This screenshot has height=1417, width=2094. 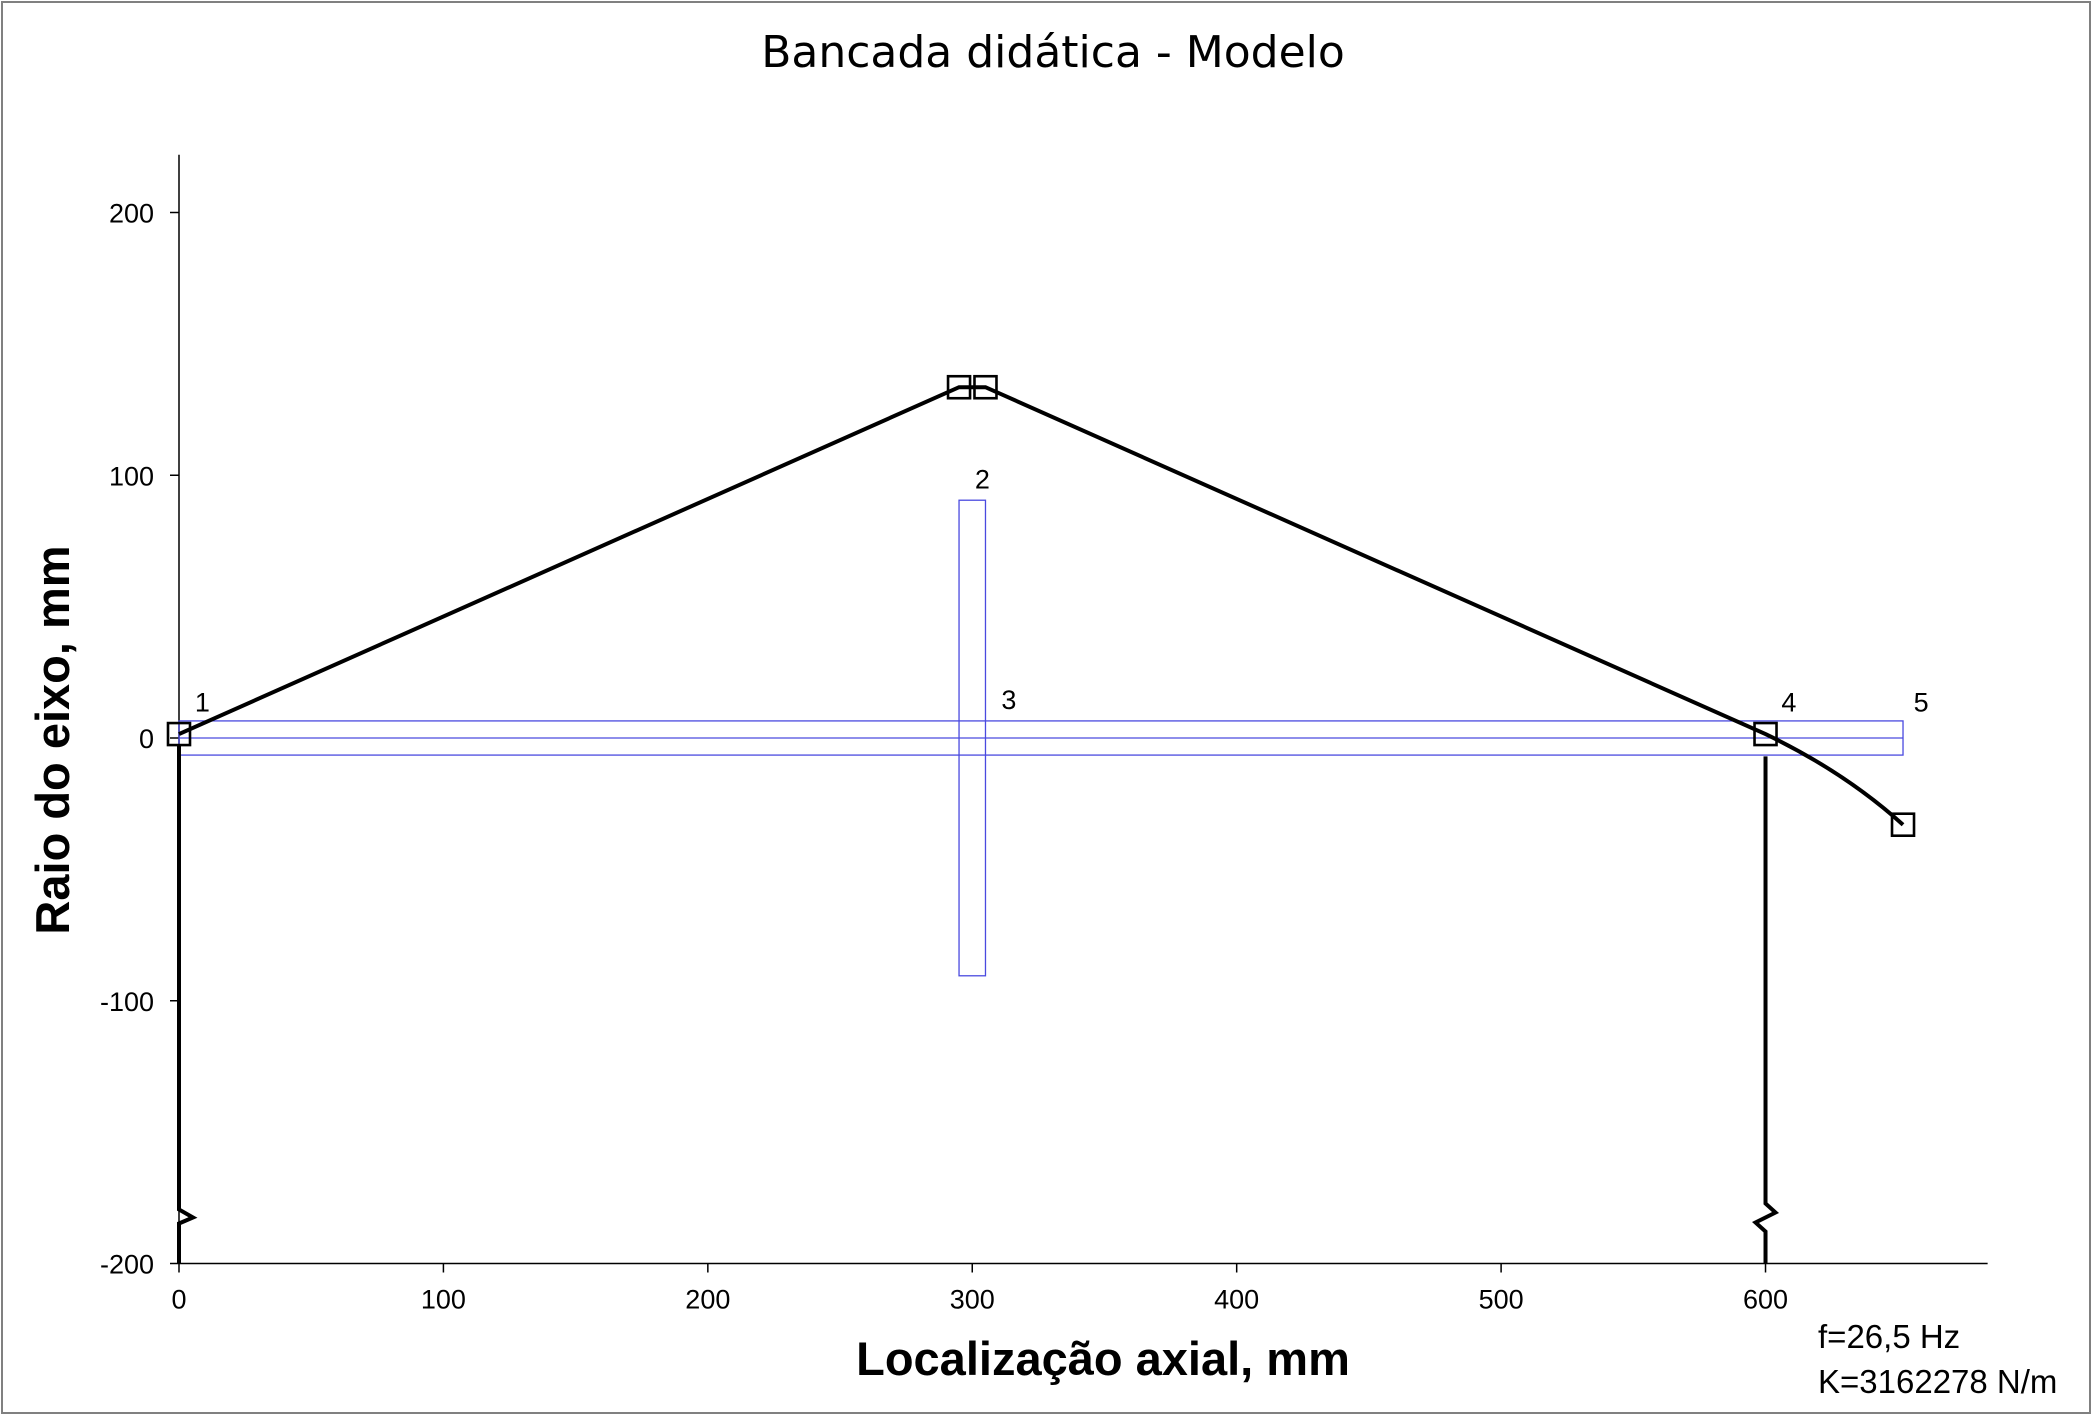 I want to click on x-tick-label: 100, so click(x=443, y=1300).